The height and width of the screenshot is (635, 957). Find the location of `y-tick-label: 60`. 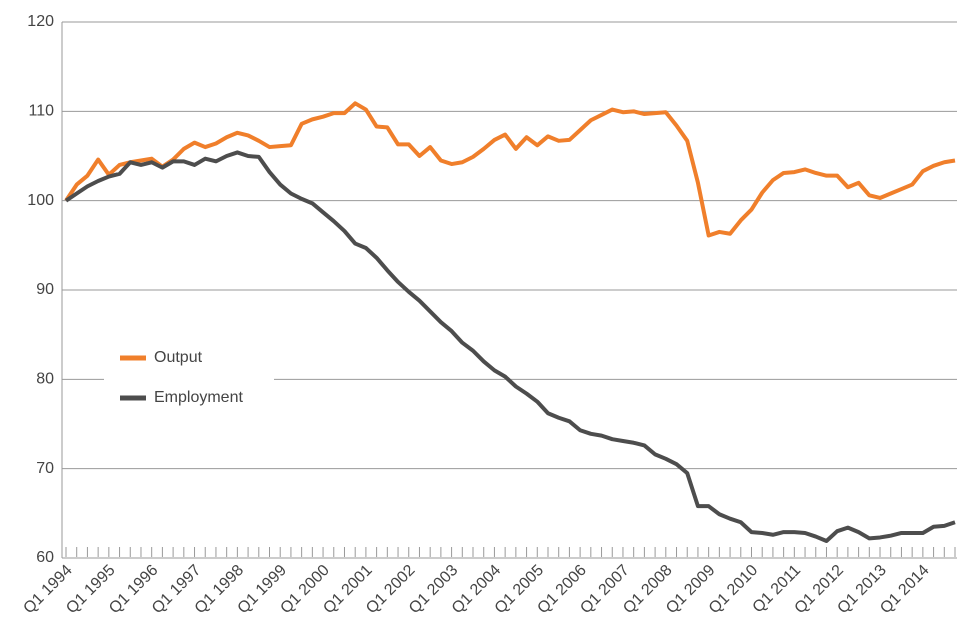

y-tick-label: 60 is located at coordinates (45, 557).